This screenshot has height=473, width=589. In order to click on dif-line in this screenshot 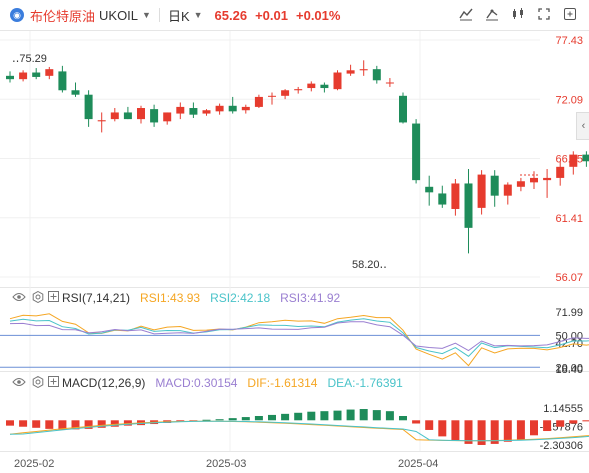, I will do `click(299, 431)`.